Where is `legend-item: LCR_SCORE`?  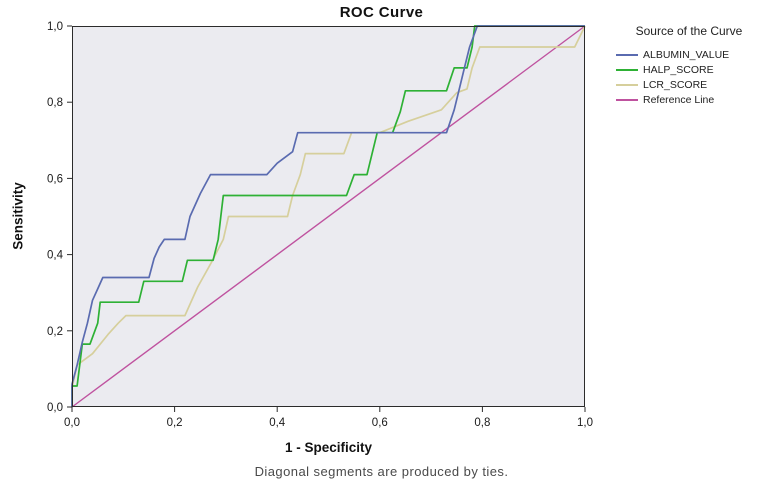
legend-item: LCR_SCORE is located at coordinates (689, 85).